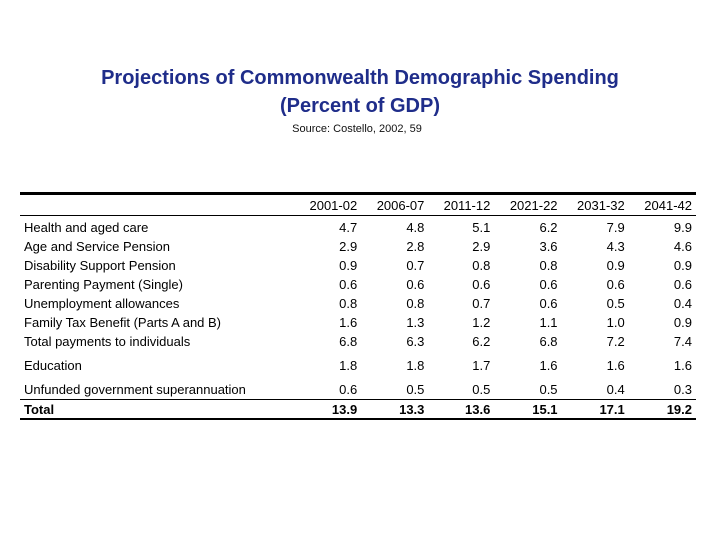 This screenshot has height=540, width=720. What do you see at coordinates (682, 227) in the screenshot?
I see `cell: 9.9` at bounding box center [682, 227].